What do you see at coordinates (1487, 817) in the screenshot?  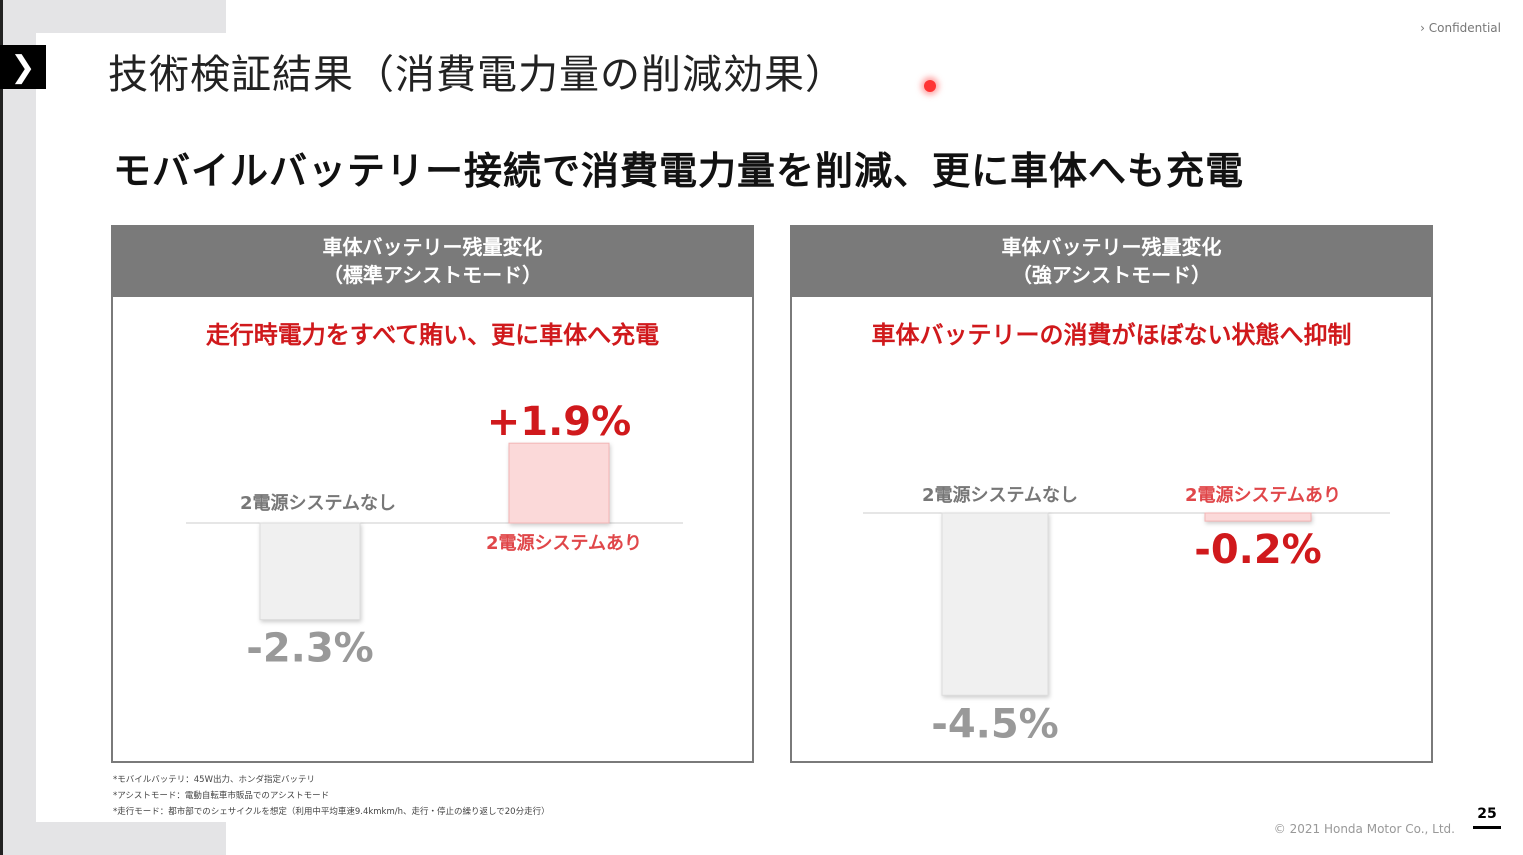 I see `page-number: 25` at bounding box center [1487, 817].